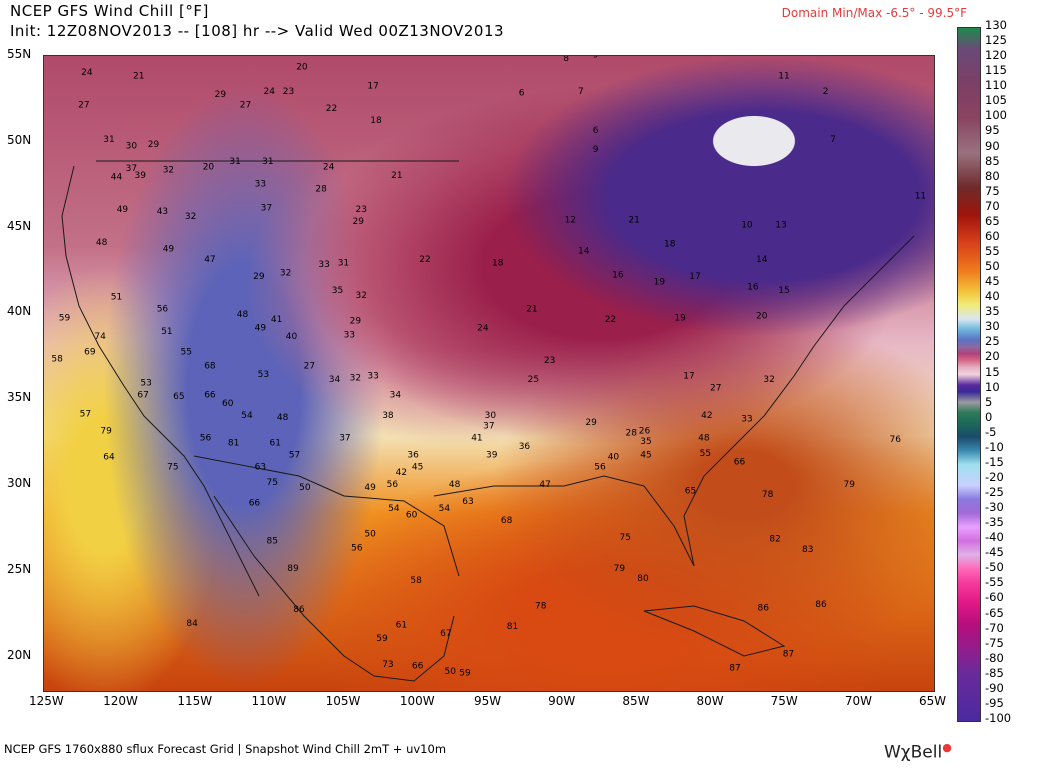 The image size is (1047, 768). What do you see at coordinates (570, 221) in the screenshot?
I see `map-value-label: 12` at bounding box center [570, 221].